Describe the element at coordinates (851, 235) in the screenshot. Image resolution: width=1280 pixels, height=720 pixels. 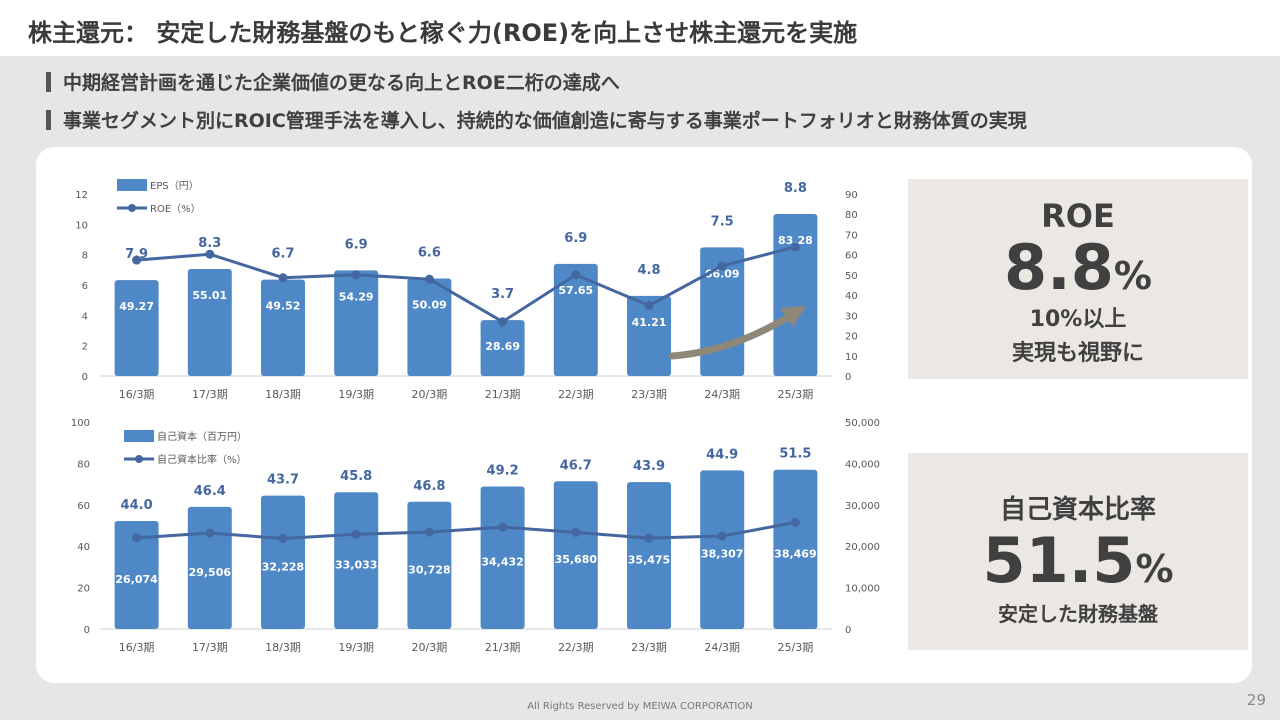
I see `right-axis-tick-label: 70` at that location.